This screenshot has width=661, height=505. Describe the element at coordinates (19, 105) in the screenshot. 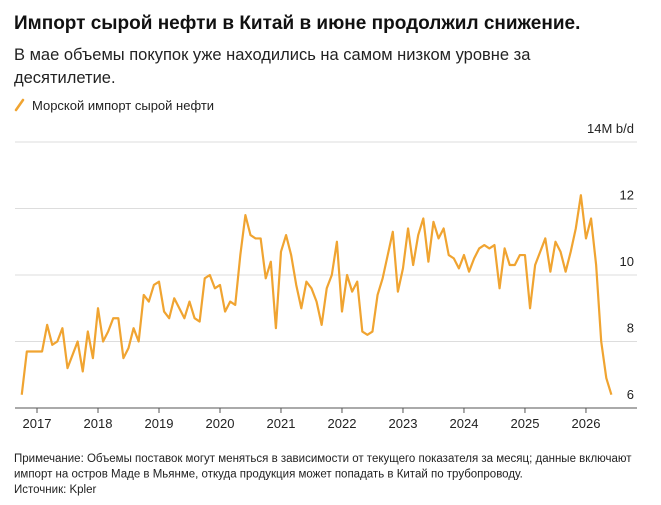

I see `legend-swatch` at that location.